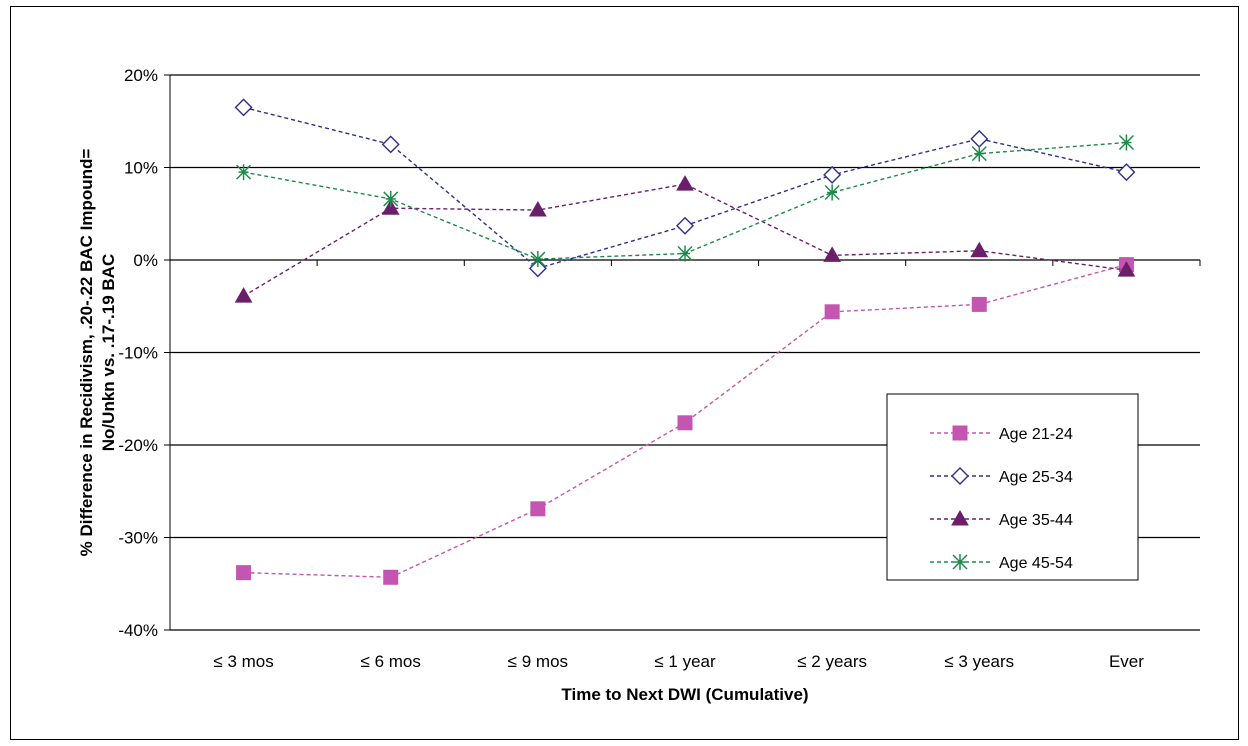 This screenshot has height=746, width=1248. I want to click on legend: Age 21-24 Age 25-34 Age 35-44 Age 45-54, so click(1012, 487).